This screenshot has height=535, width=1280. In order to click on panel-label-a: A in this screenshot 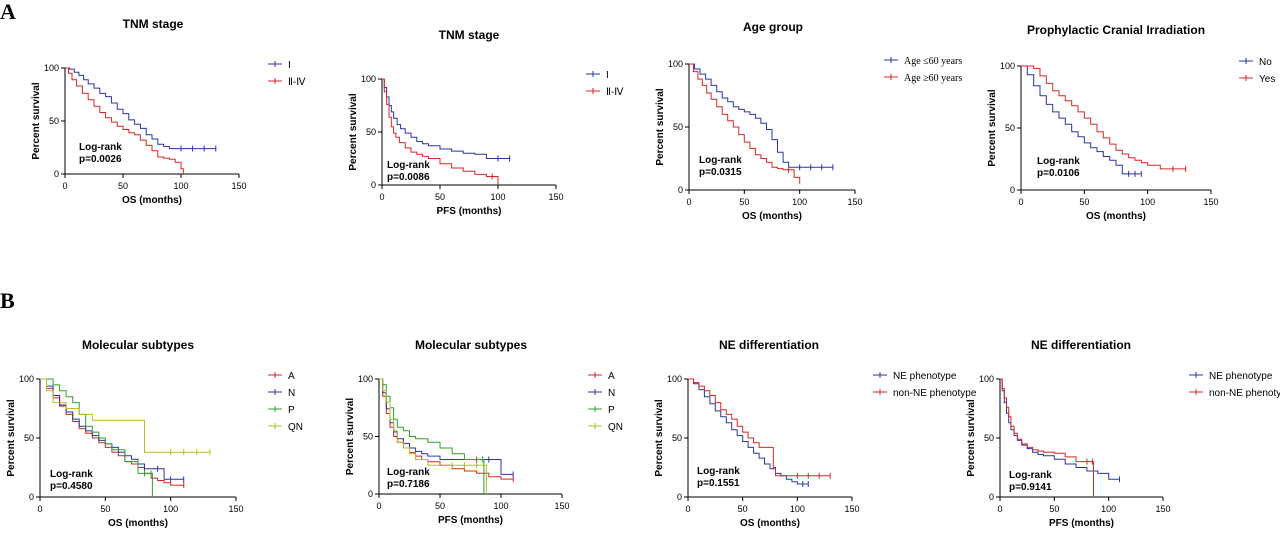, I will do `click(8, 12)`.